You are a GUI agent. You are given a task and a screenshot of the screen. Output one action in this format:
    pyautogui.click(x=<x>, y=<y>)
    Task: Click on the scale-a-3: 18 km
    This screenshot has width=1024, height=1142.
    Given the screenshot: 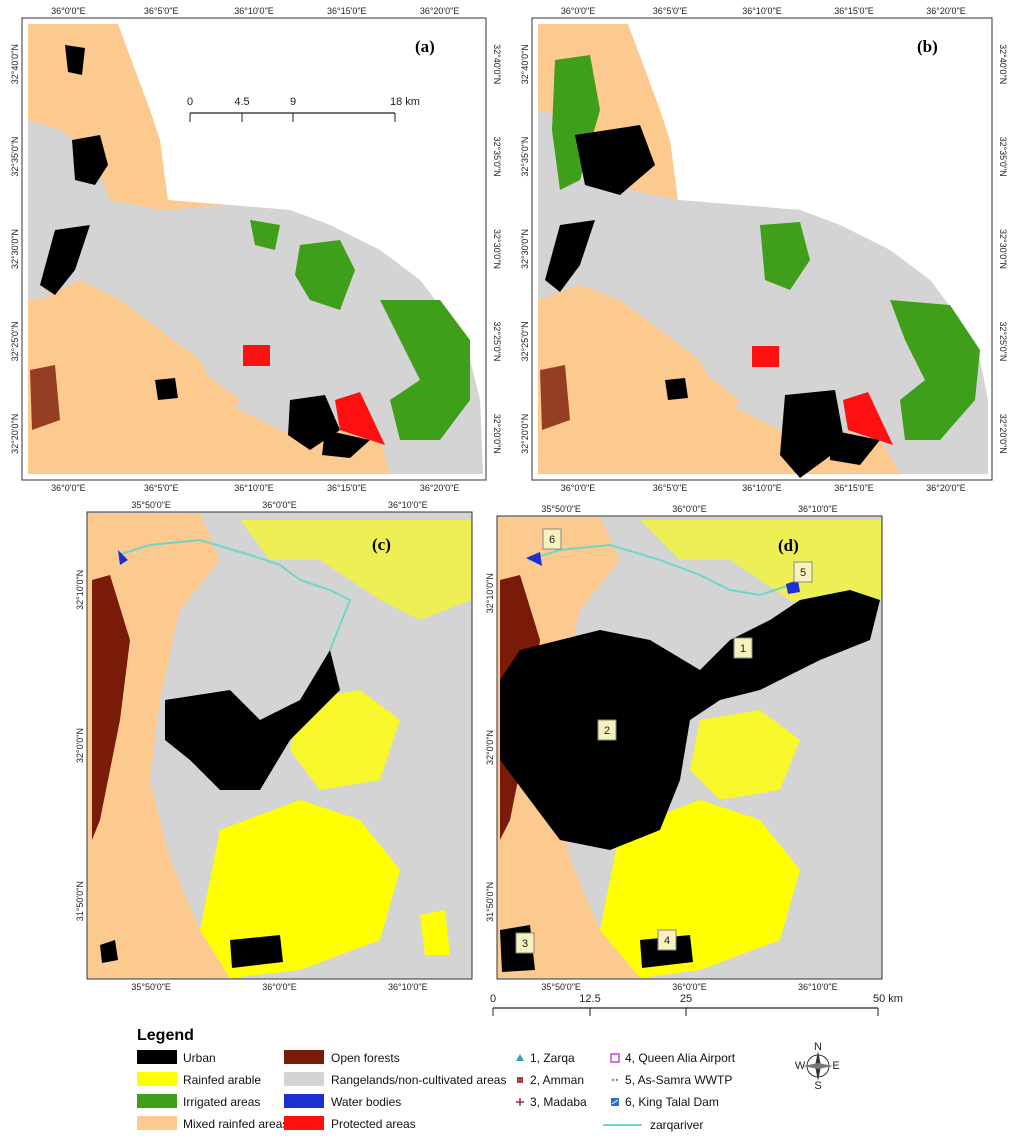 What is the action you would take?
    pyautogui.click(x=405, y=102)
    